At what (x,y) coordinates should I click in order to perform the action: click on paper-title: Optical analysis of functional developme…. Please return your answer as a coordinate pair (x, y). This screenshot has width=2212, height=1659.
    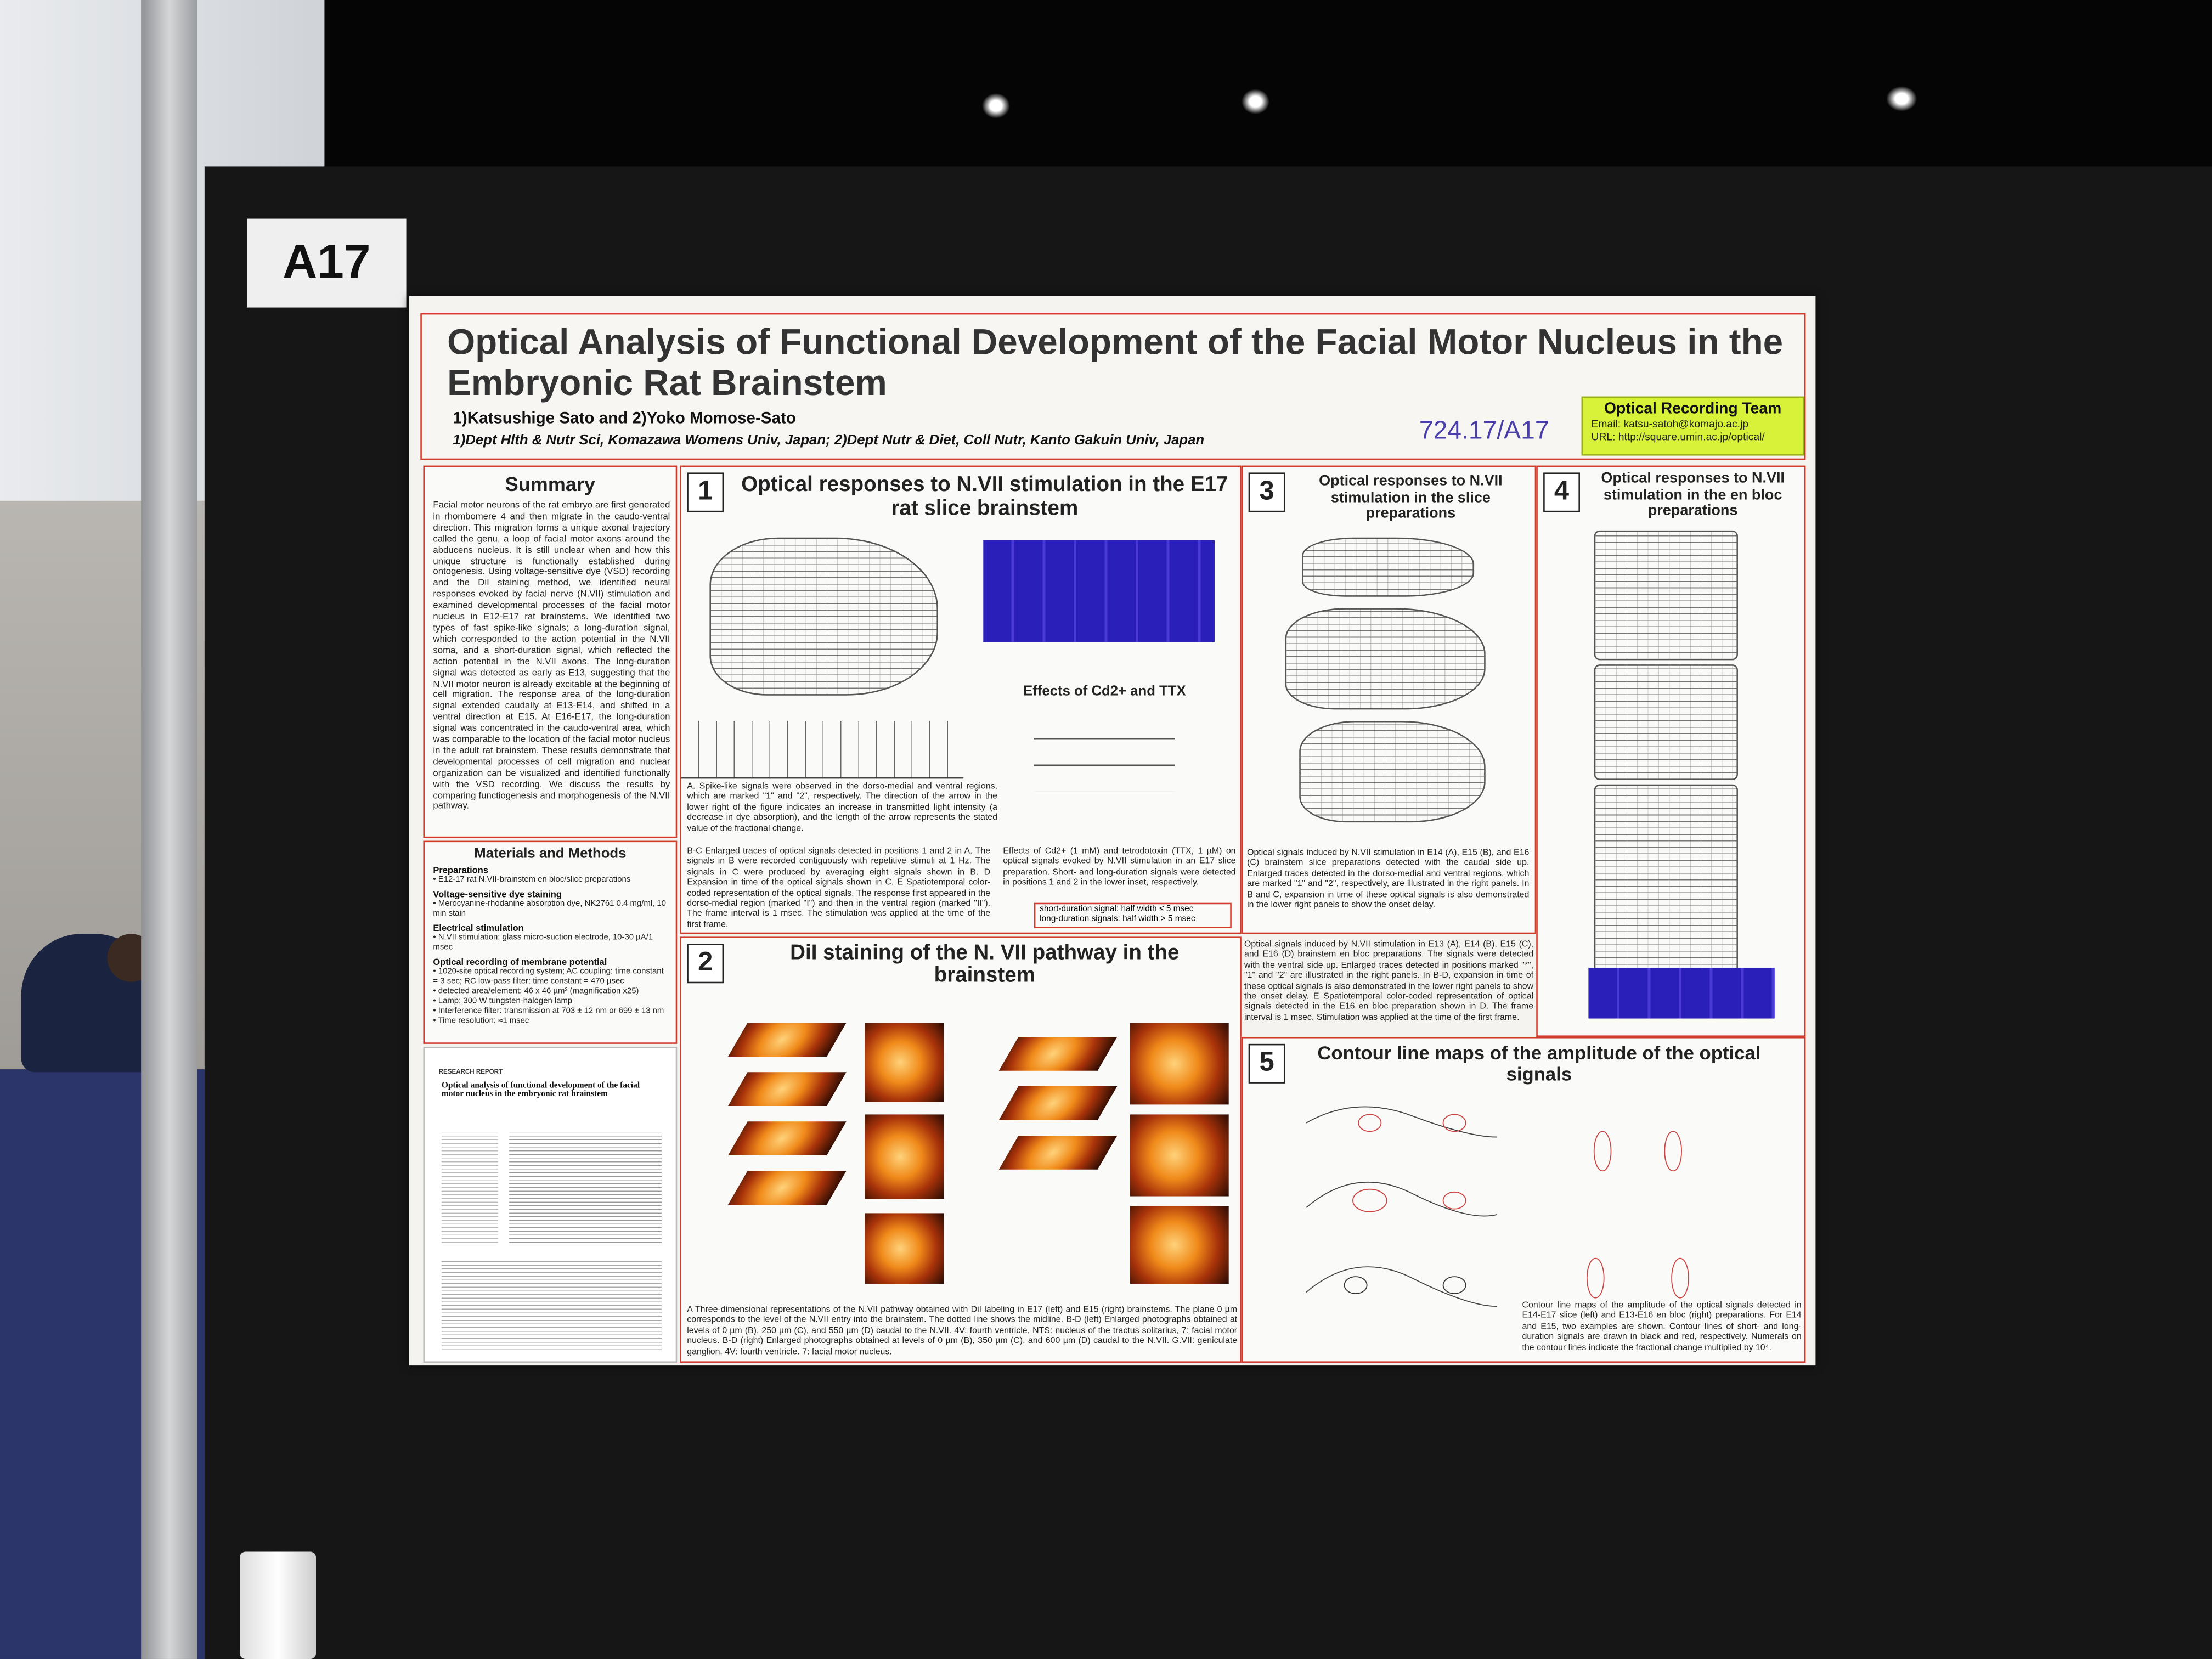
    Looking at the image, I should click on (540, 1090).